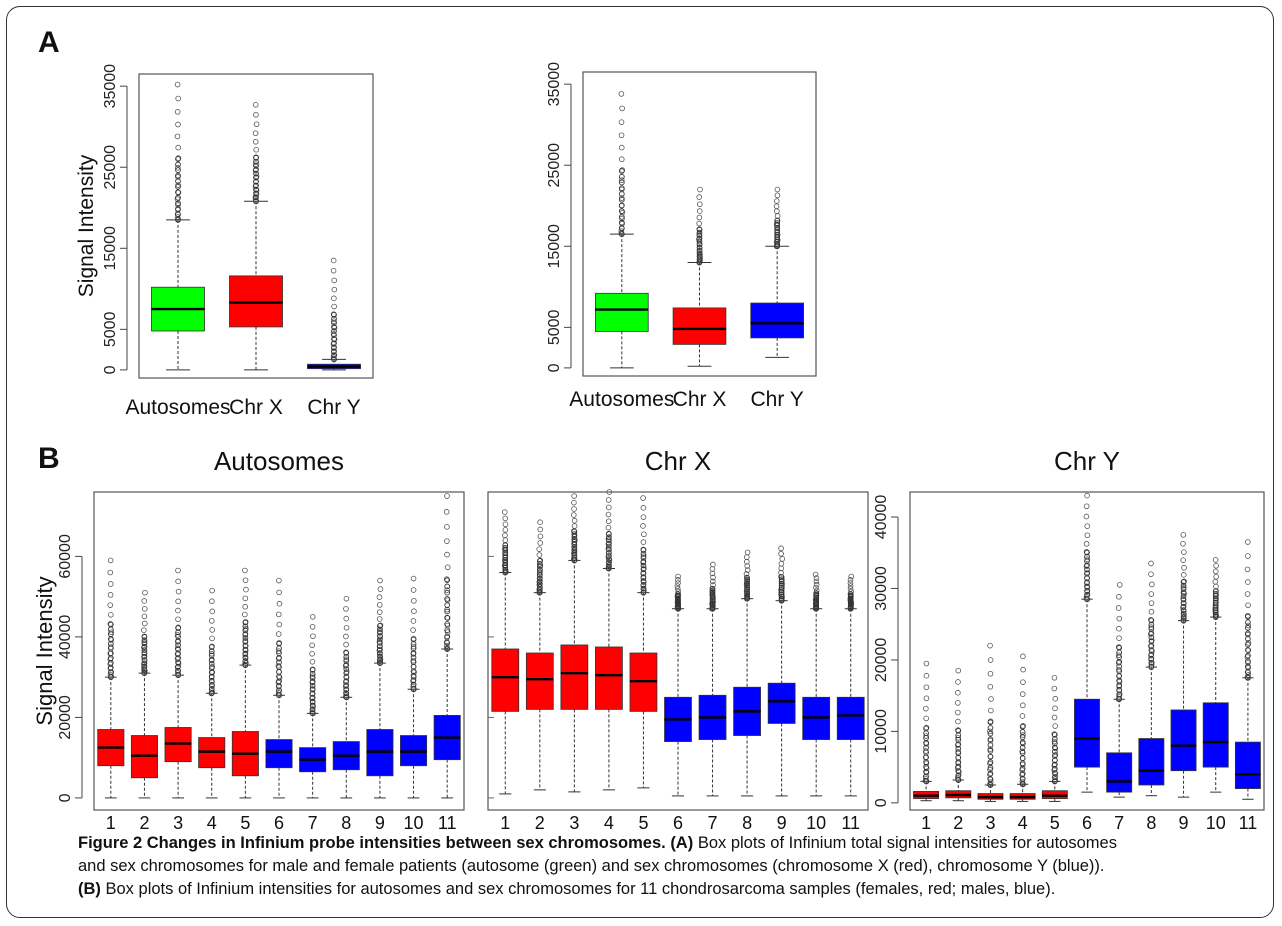 The image size is (1282, 926). What do you see at coordinates (881, 660) in the screenshot?
I see `y-tick-label: 20000` at bounding box center [881, 660].